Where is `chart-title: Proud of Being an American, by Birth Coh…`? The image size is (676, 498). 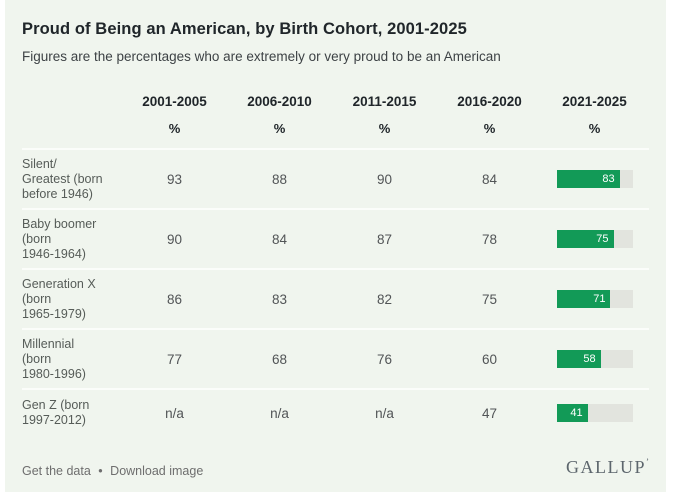 chart-title: Proud of Being an American, by Birth Coh… is located at coordinates (244, 29).